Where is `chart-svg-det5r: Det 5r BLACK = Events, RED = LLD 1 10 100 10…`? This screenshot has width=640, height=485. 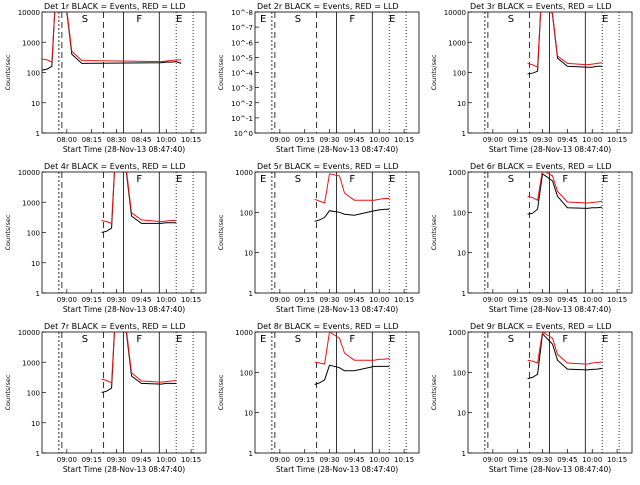 chart-svg-det5r: Det 5r BLACK = Events, RED = LLD 1 10 100 10… is located at coordinates (318, 238).